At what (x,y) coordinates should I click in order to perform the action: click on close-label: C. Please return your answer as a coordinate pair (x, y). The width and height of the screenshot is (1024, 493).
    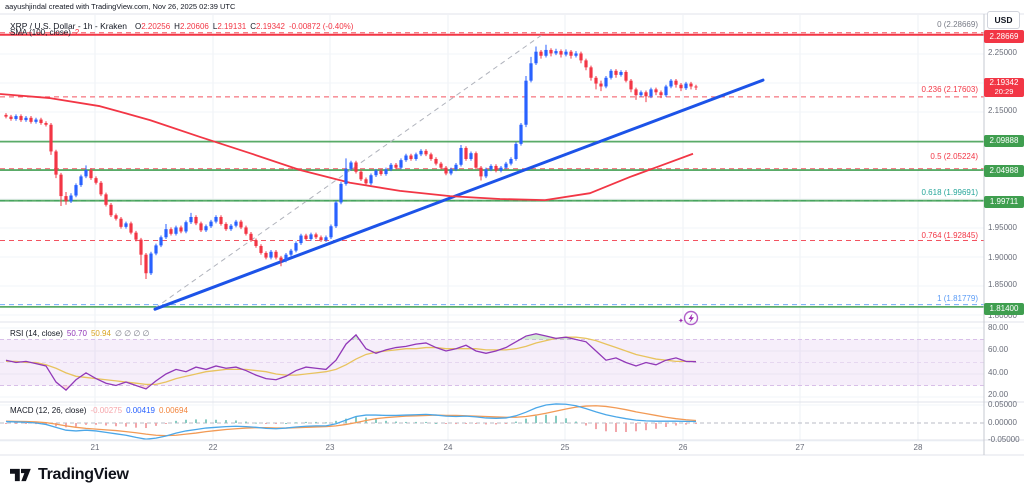
    Looking at the image, I should click on (253, 26).